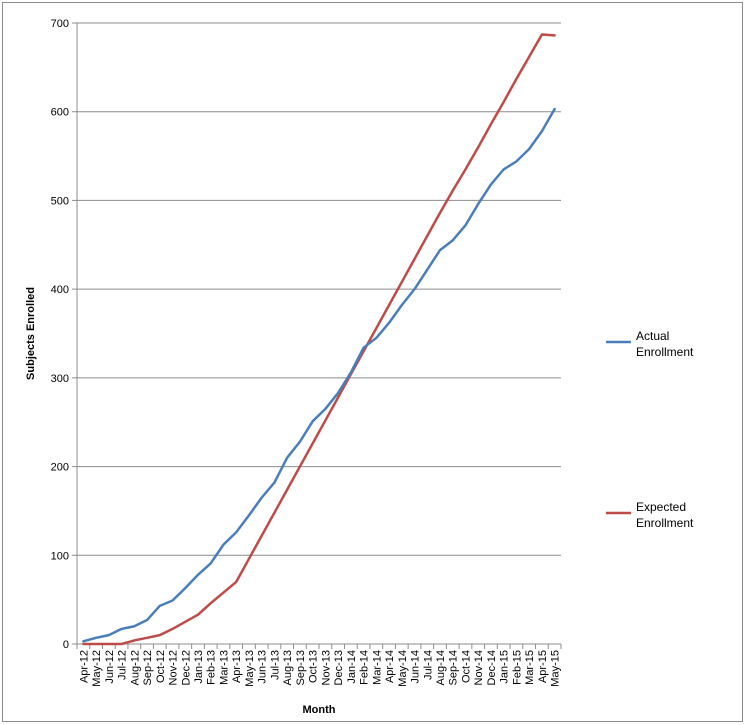 The image size is (746, 725). Describe the element at coordinates (123, 665) in the screenshot. I see `x-tick-label: Jul-12` at that location.